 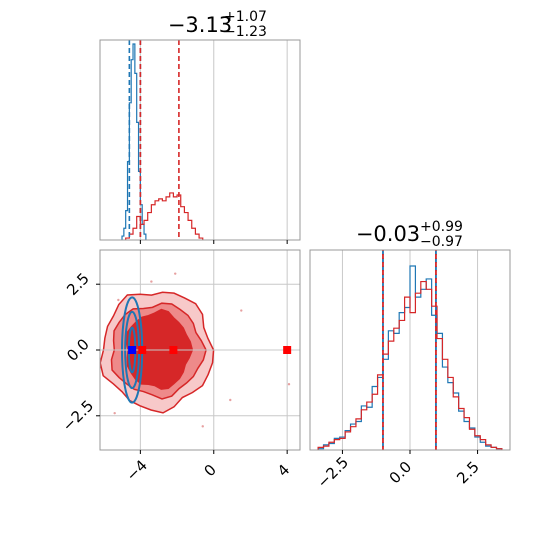 What do you see at coordinates (78, 416) in the screenshot?
I see `joint-ytick-label-0: −2.5` at bounding box center [78, 416].